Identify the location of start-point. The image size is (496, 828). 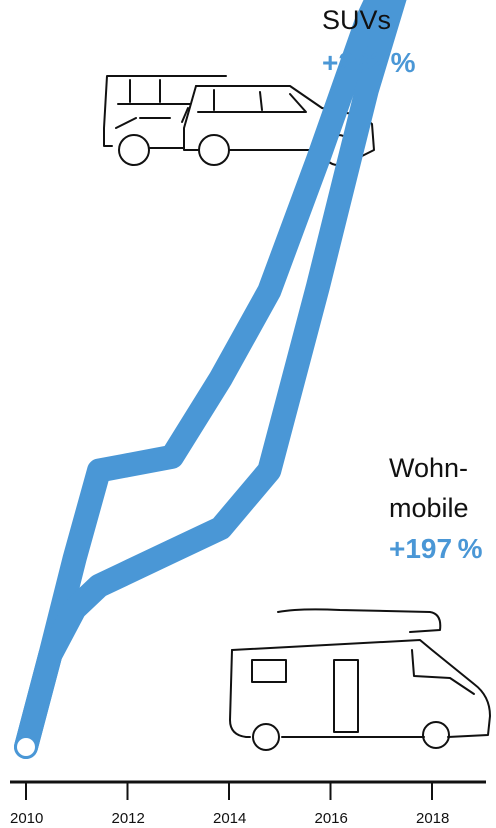
(26, 747).